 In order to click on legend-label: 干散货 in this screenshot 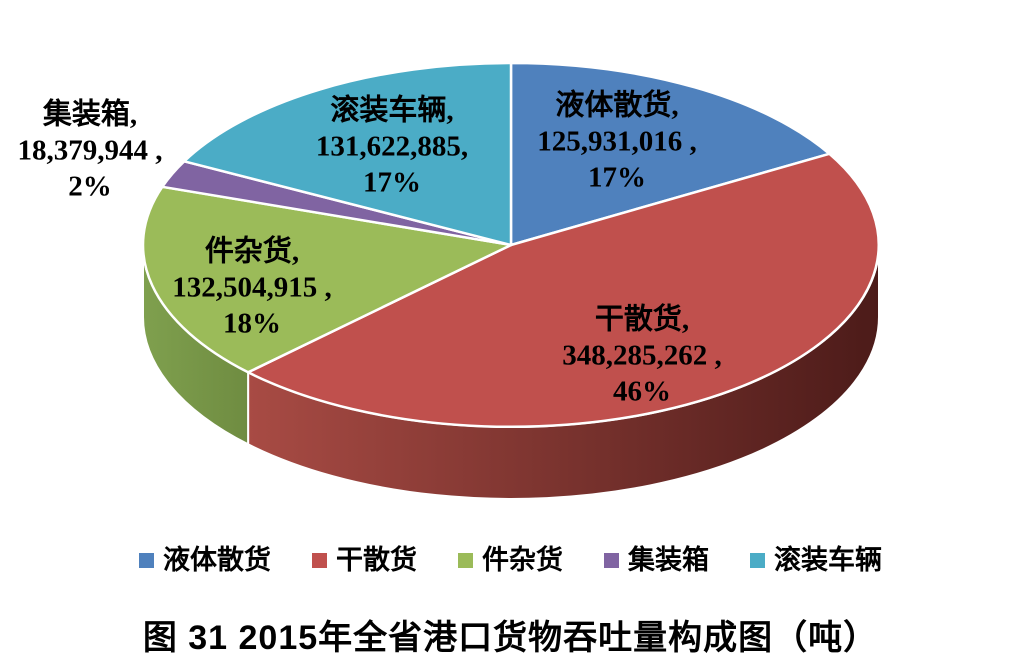, I will do `click(376, 559)`.